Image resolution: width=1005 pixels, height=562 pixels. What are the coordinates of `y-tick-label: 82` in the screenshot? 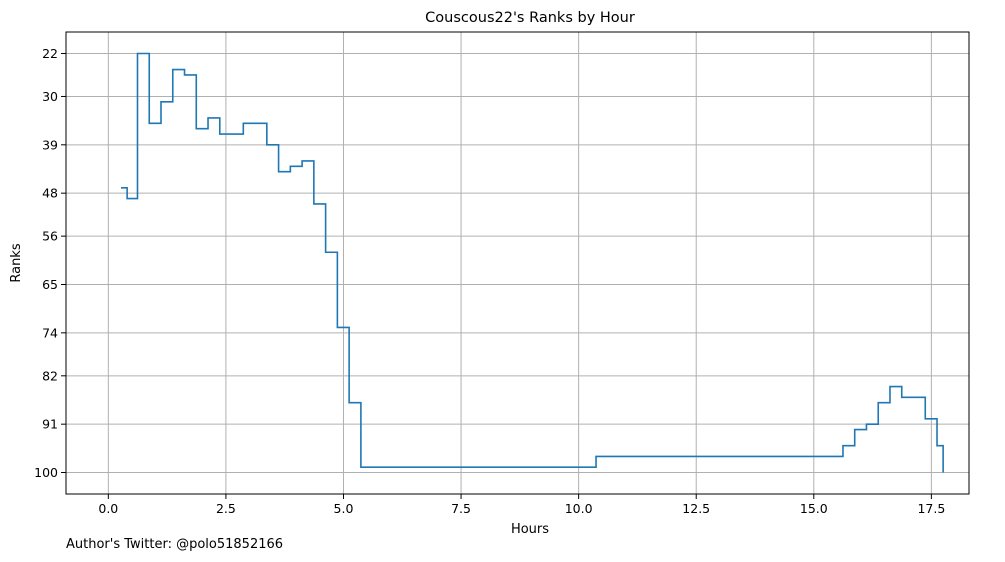 It's located at (50, 375).